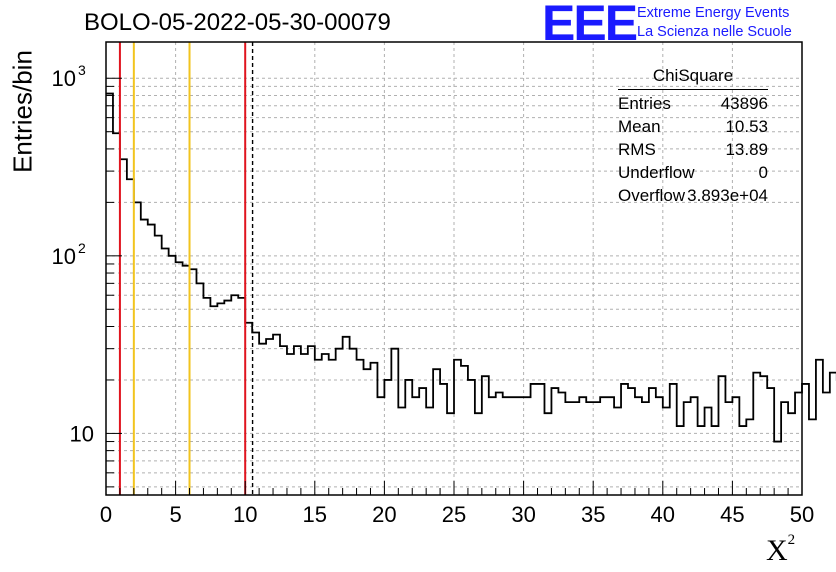 Image resolution: width=836 pixels, height=572 pixels. Describe the element at coordinates (106, 514) in the screenshot. I see `x-tick-label: 0` at that location.